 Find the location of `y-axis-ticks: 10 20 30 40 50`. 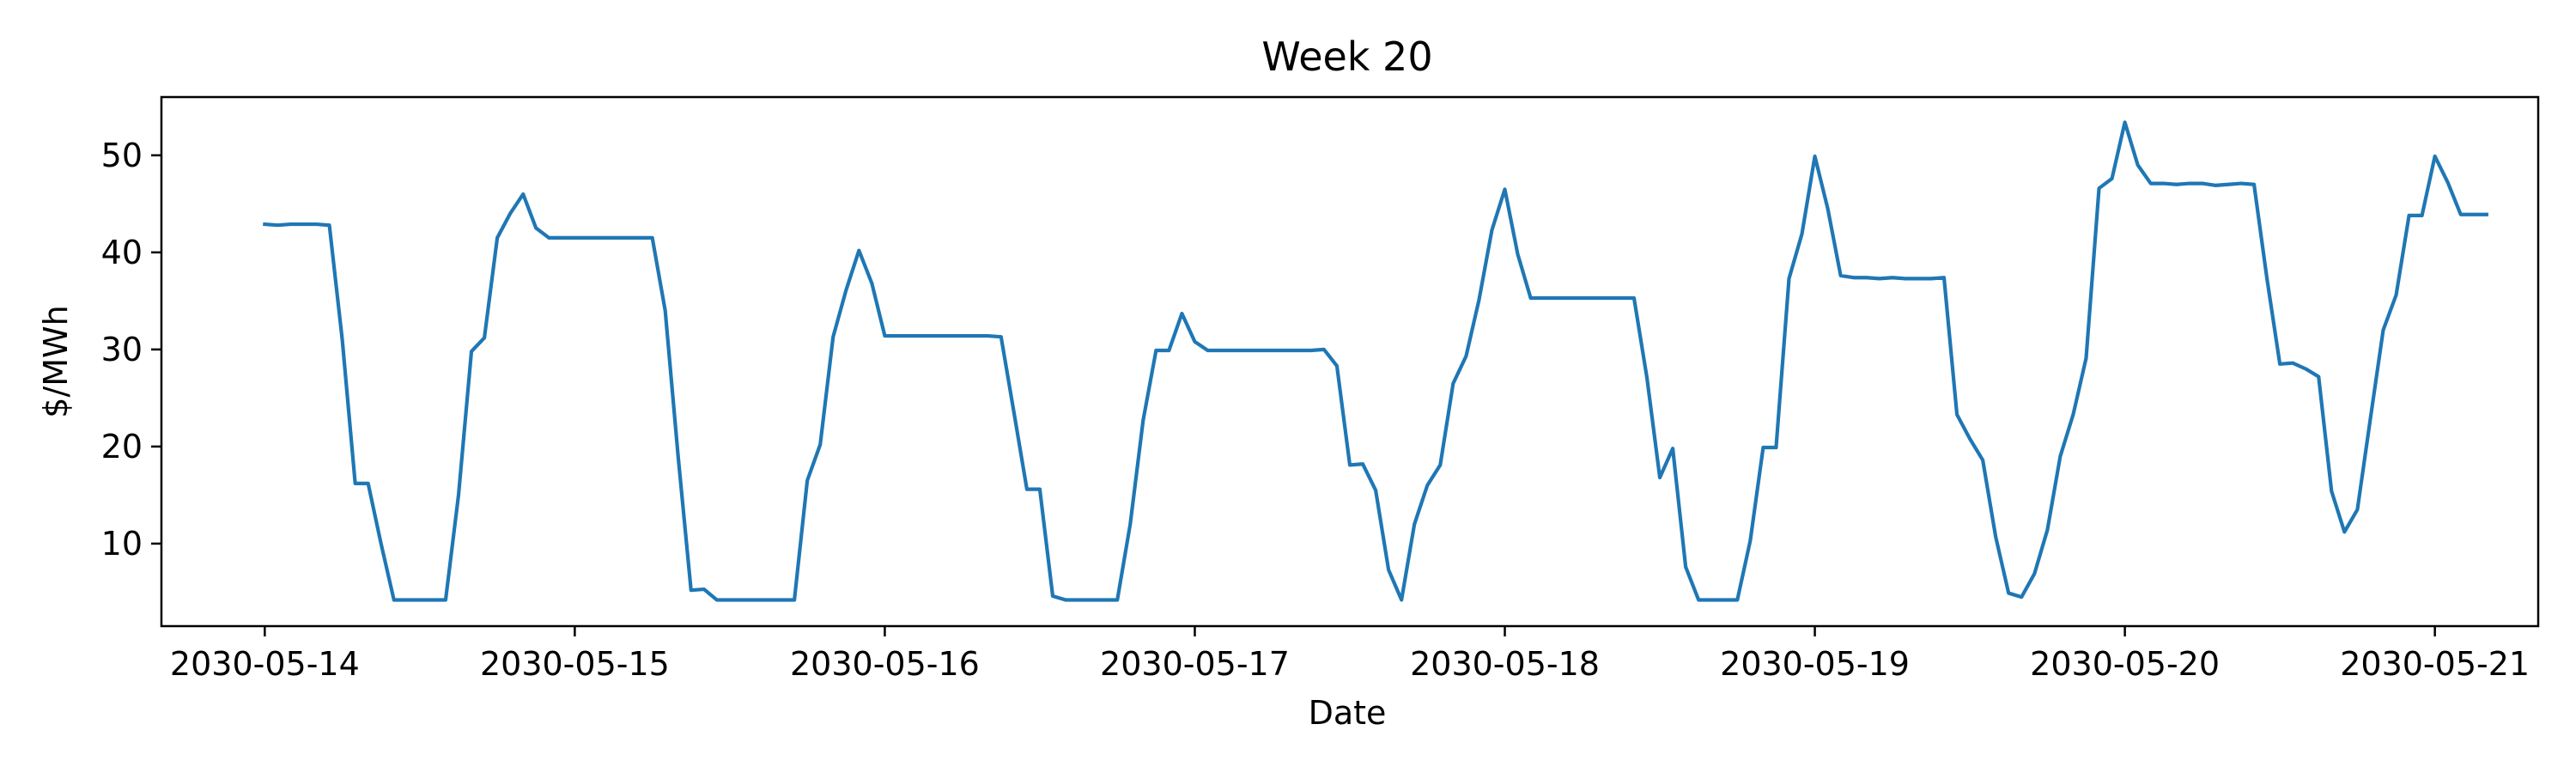

y-axis-ticks: 10 20 30 40 50 is located at coordinates (131, 350).